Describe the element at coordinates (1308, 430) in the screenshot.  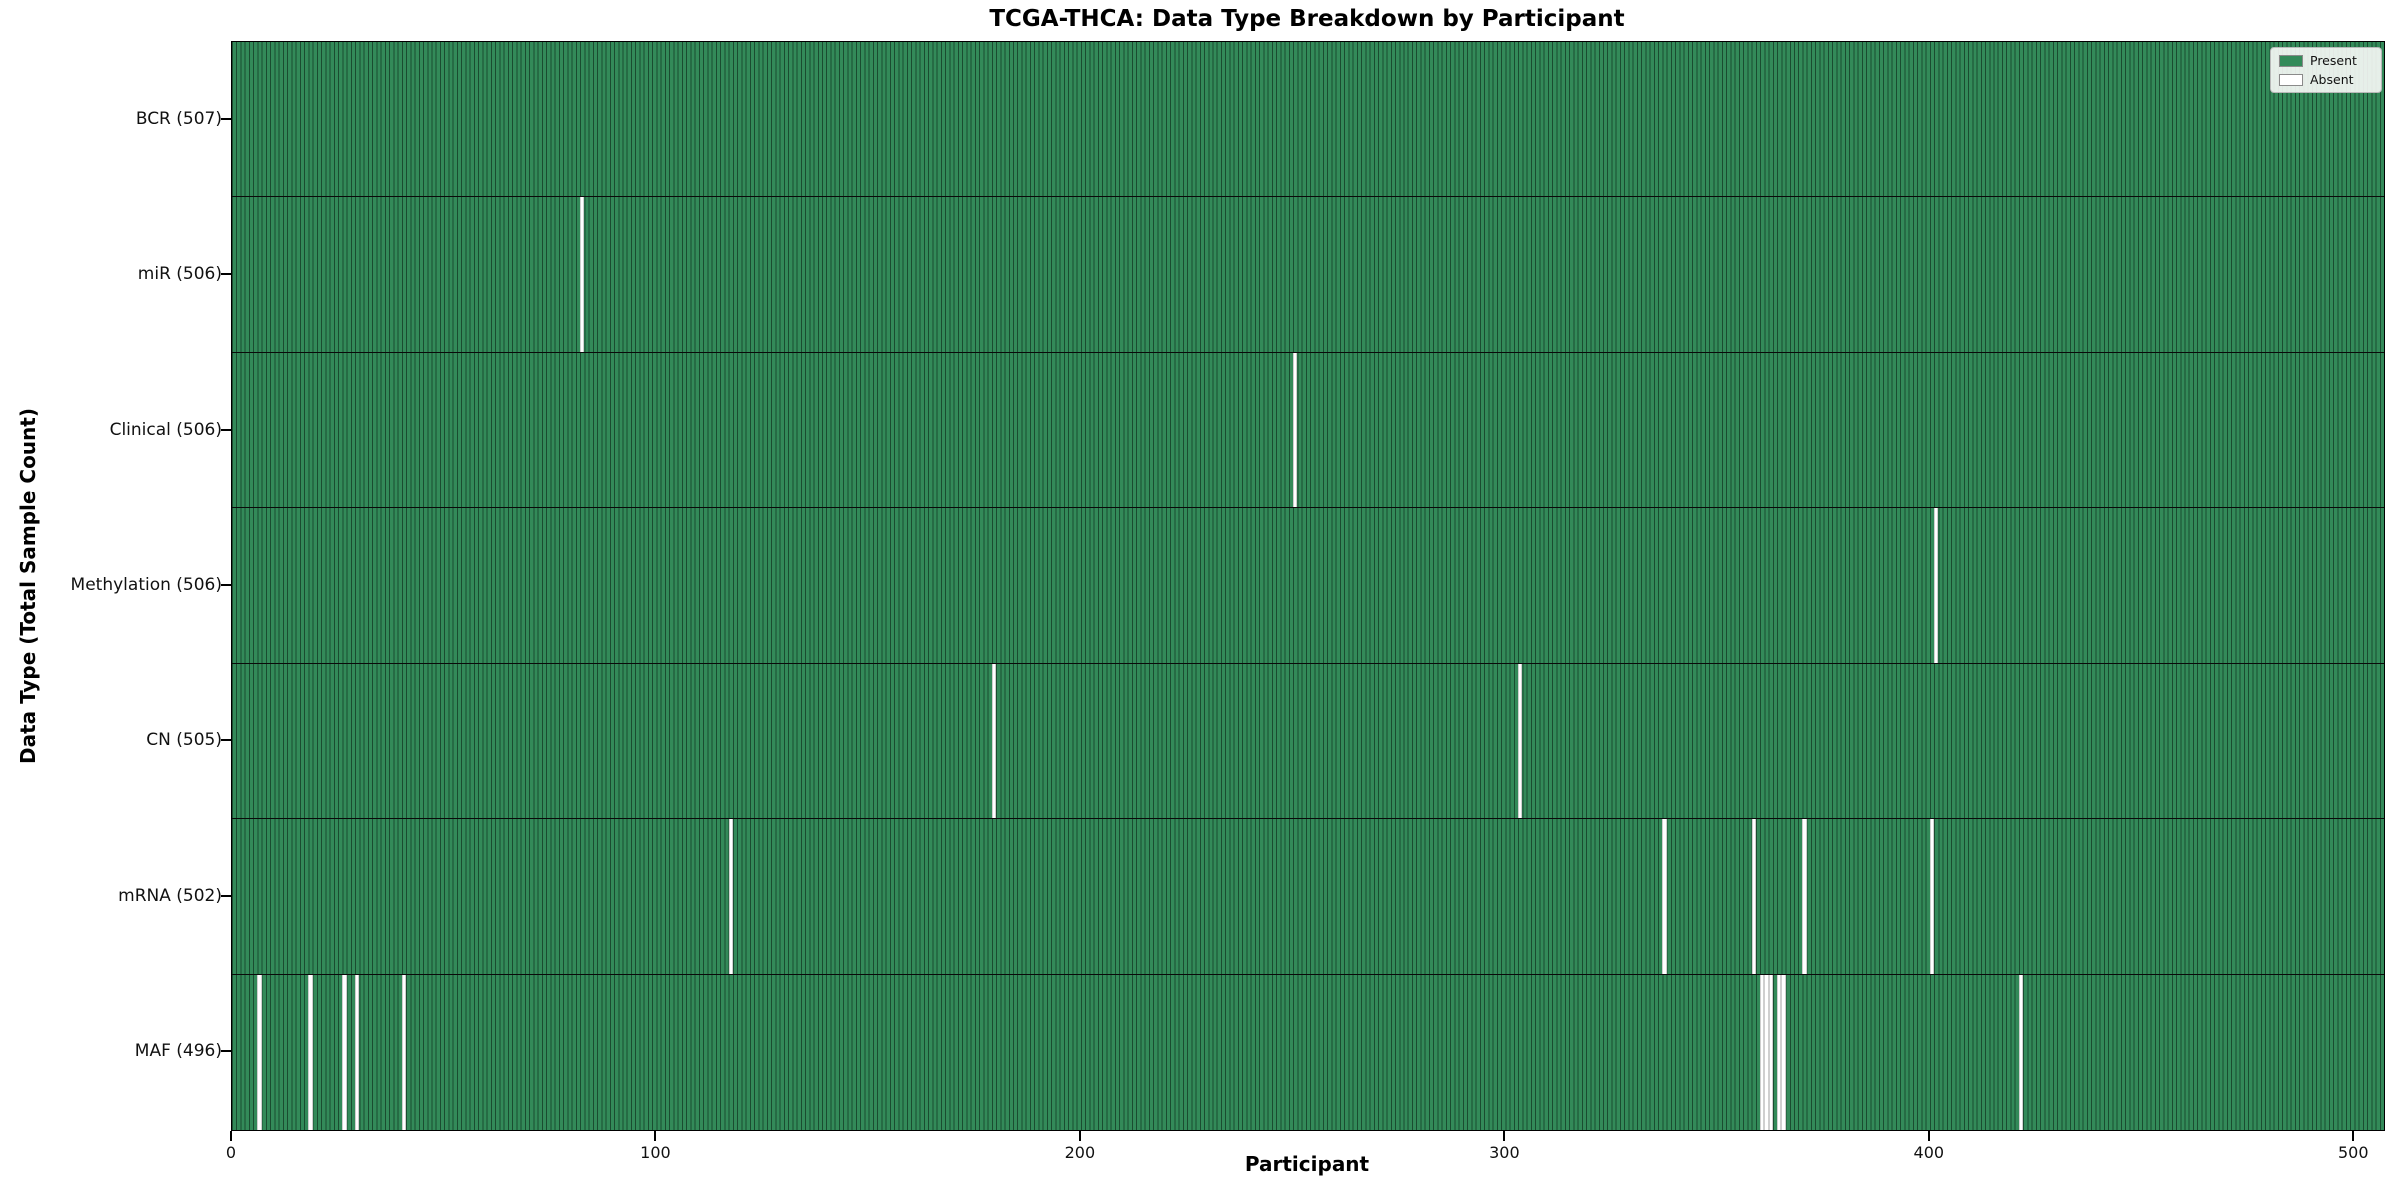
I see `datatype-row-clinical` at that location.